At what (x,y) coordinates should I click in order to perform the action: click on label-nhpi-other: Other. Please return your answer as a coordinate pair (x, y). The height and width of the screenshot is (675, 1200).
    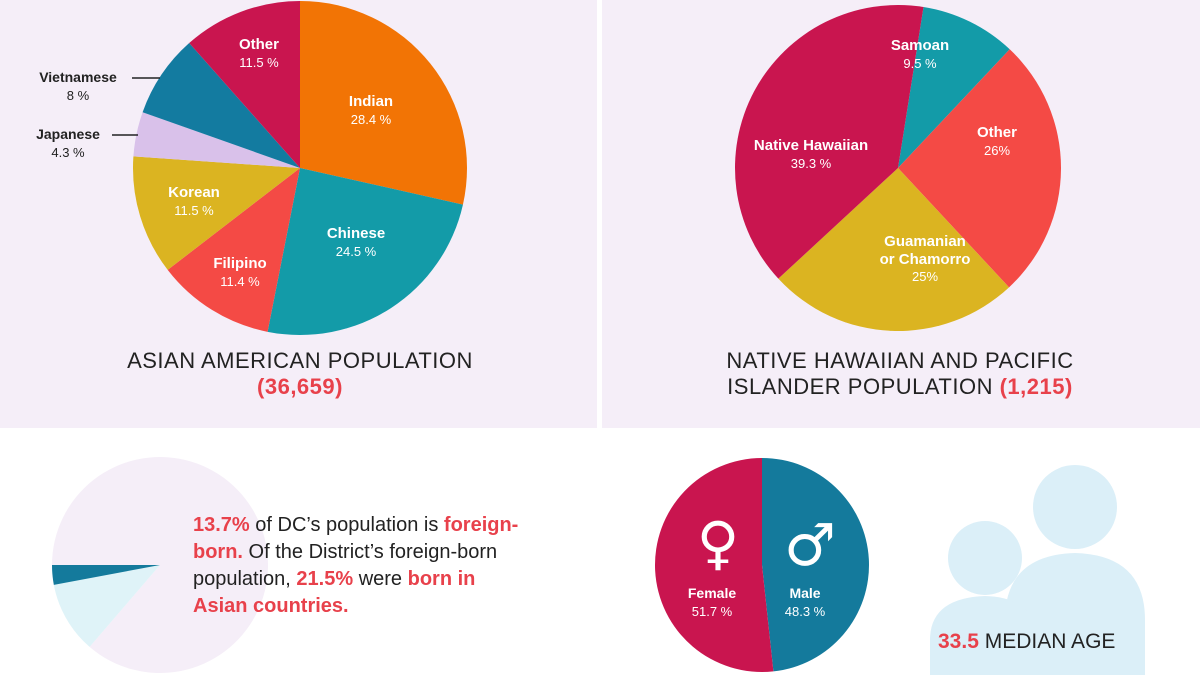
    Looking at the image, I should click on (997, 132).